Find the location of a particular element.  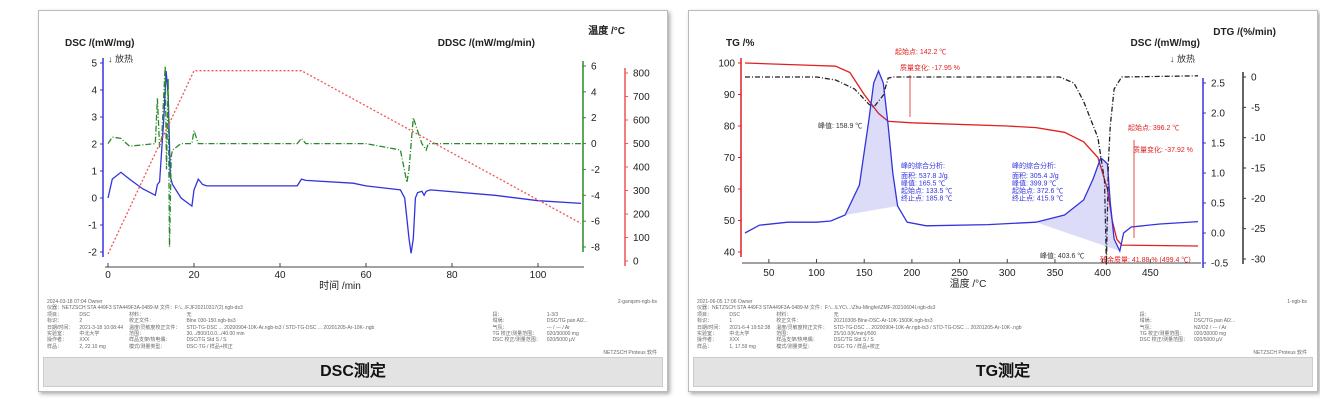

right2-axis-title: 温度 /°C is located at coordinates (606, 30).